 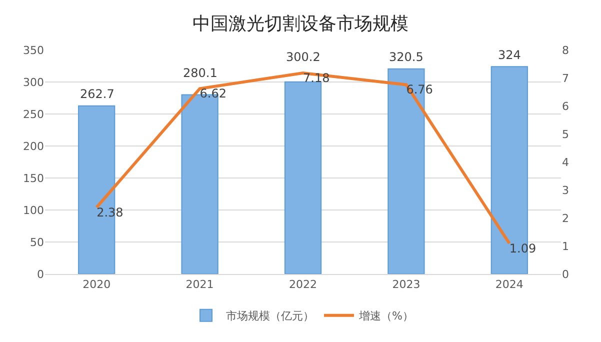 What do you see at coordinates (200, 73) in the screenshot?
I see `data-label: 280.1` at bounding box center [200, 73].